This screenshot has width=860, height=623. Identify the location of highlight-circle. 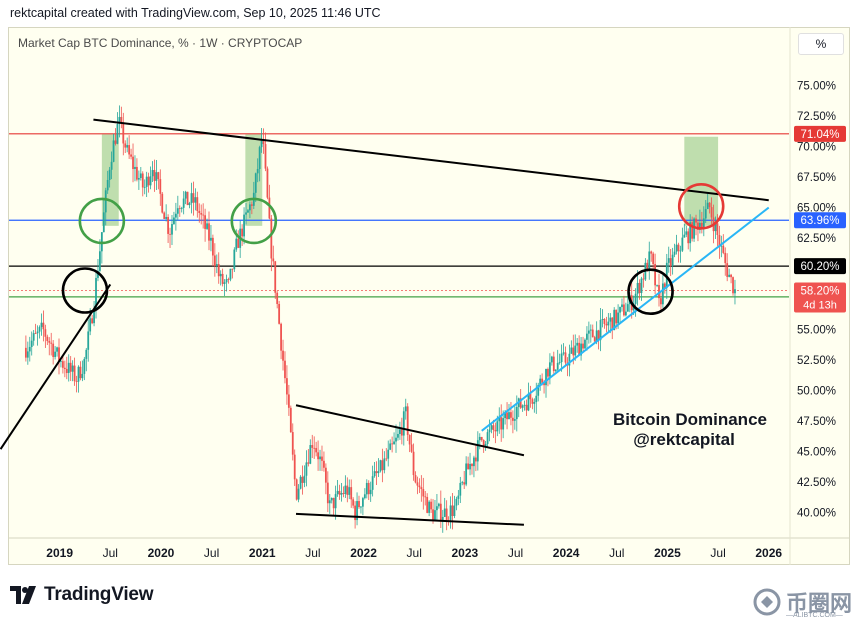
(701, 206).